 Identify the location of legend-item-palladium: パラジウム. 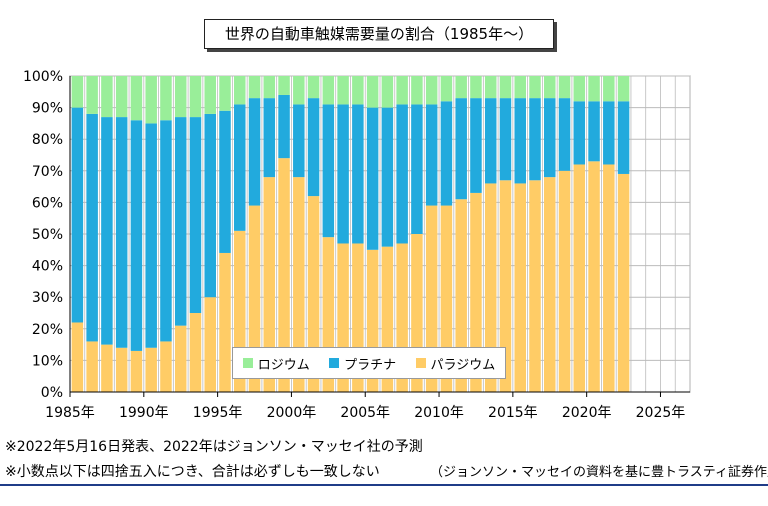
(455, 363).